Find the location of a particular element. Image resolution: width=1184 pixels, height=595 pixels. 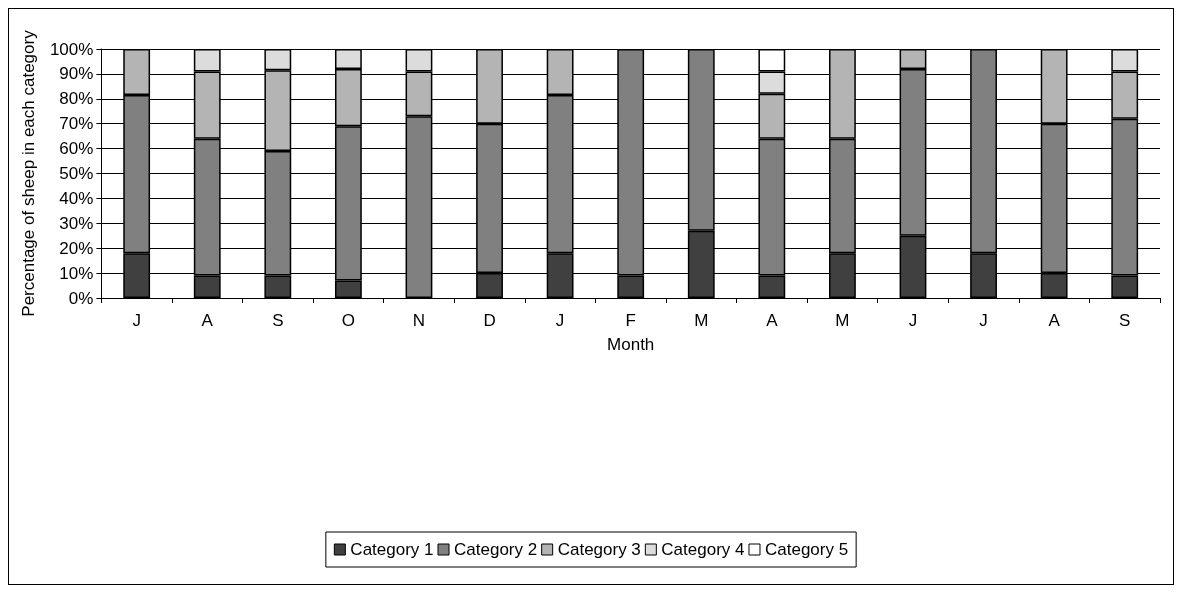

y-tick-label: 10% is located at coordinates (76, 273).